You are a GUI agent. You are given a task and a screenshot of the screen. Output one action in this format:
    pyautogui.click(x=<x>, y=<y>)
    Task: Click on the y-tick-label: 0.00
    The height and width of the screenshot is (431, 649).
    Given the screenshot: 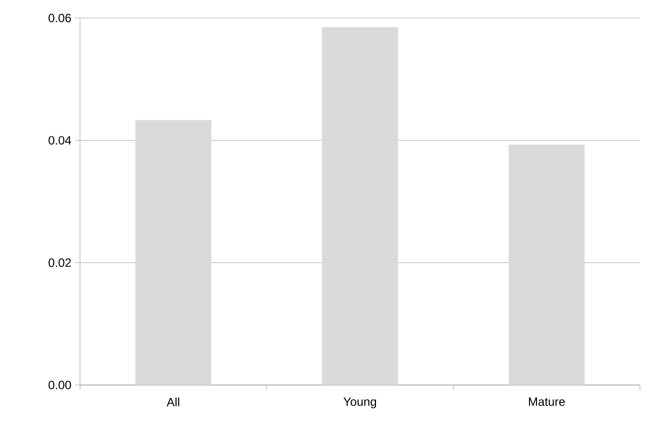 What is the action you would take?
    pyautogui.click(x=60, y=385)
    